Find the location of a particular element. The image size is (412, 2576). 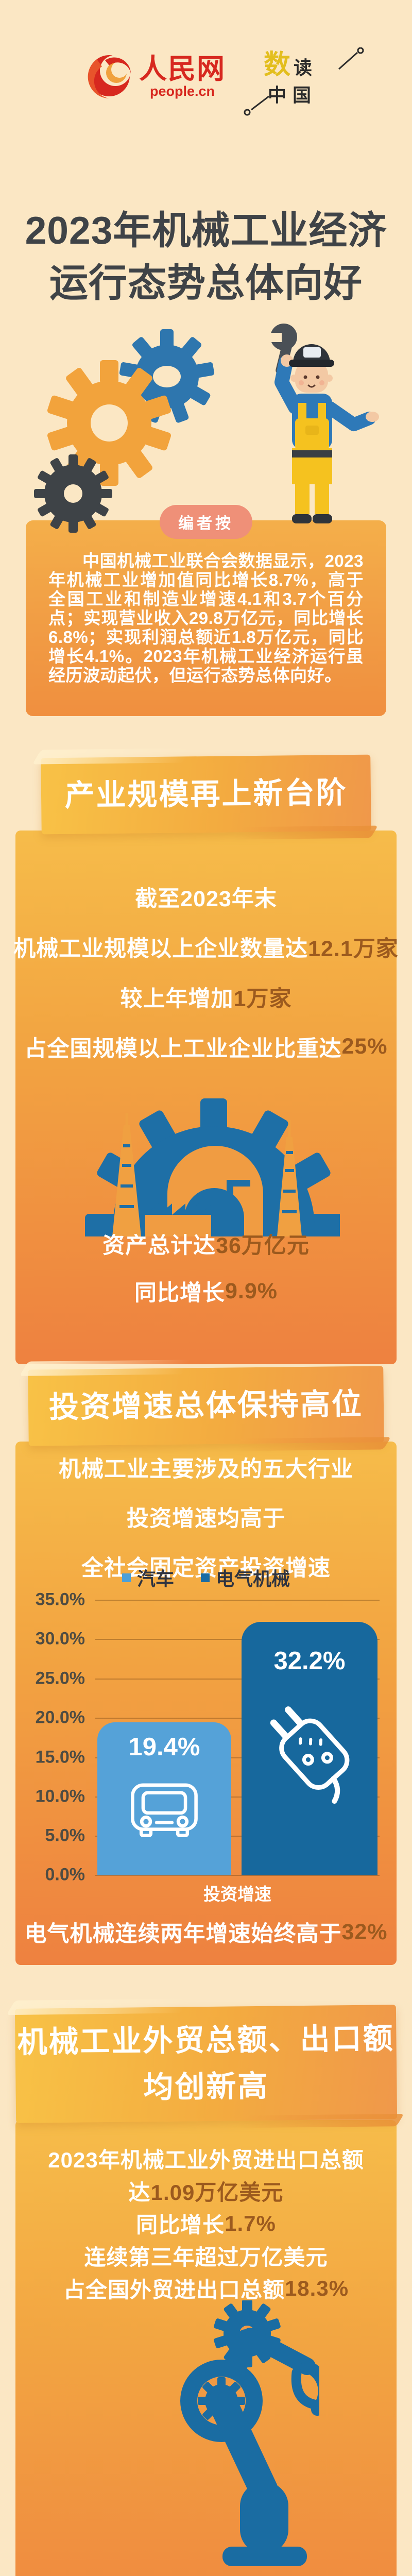

bar-electric-value: 32.2% is located at coordinates (309, 1661).